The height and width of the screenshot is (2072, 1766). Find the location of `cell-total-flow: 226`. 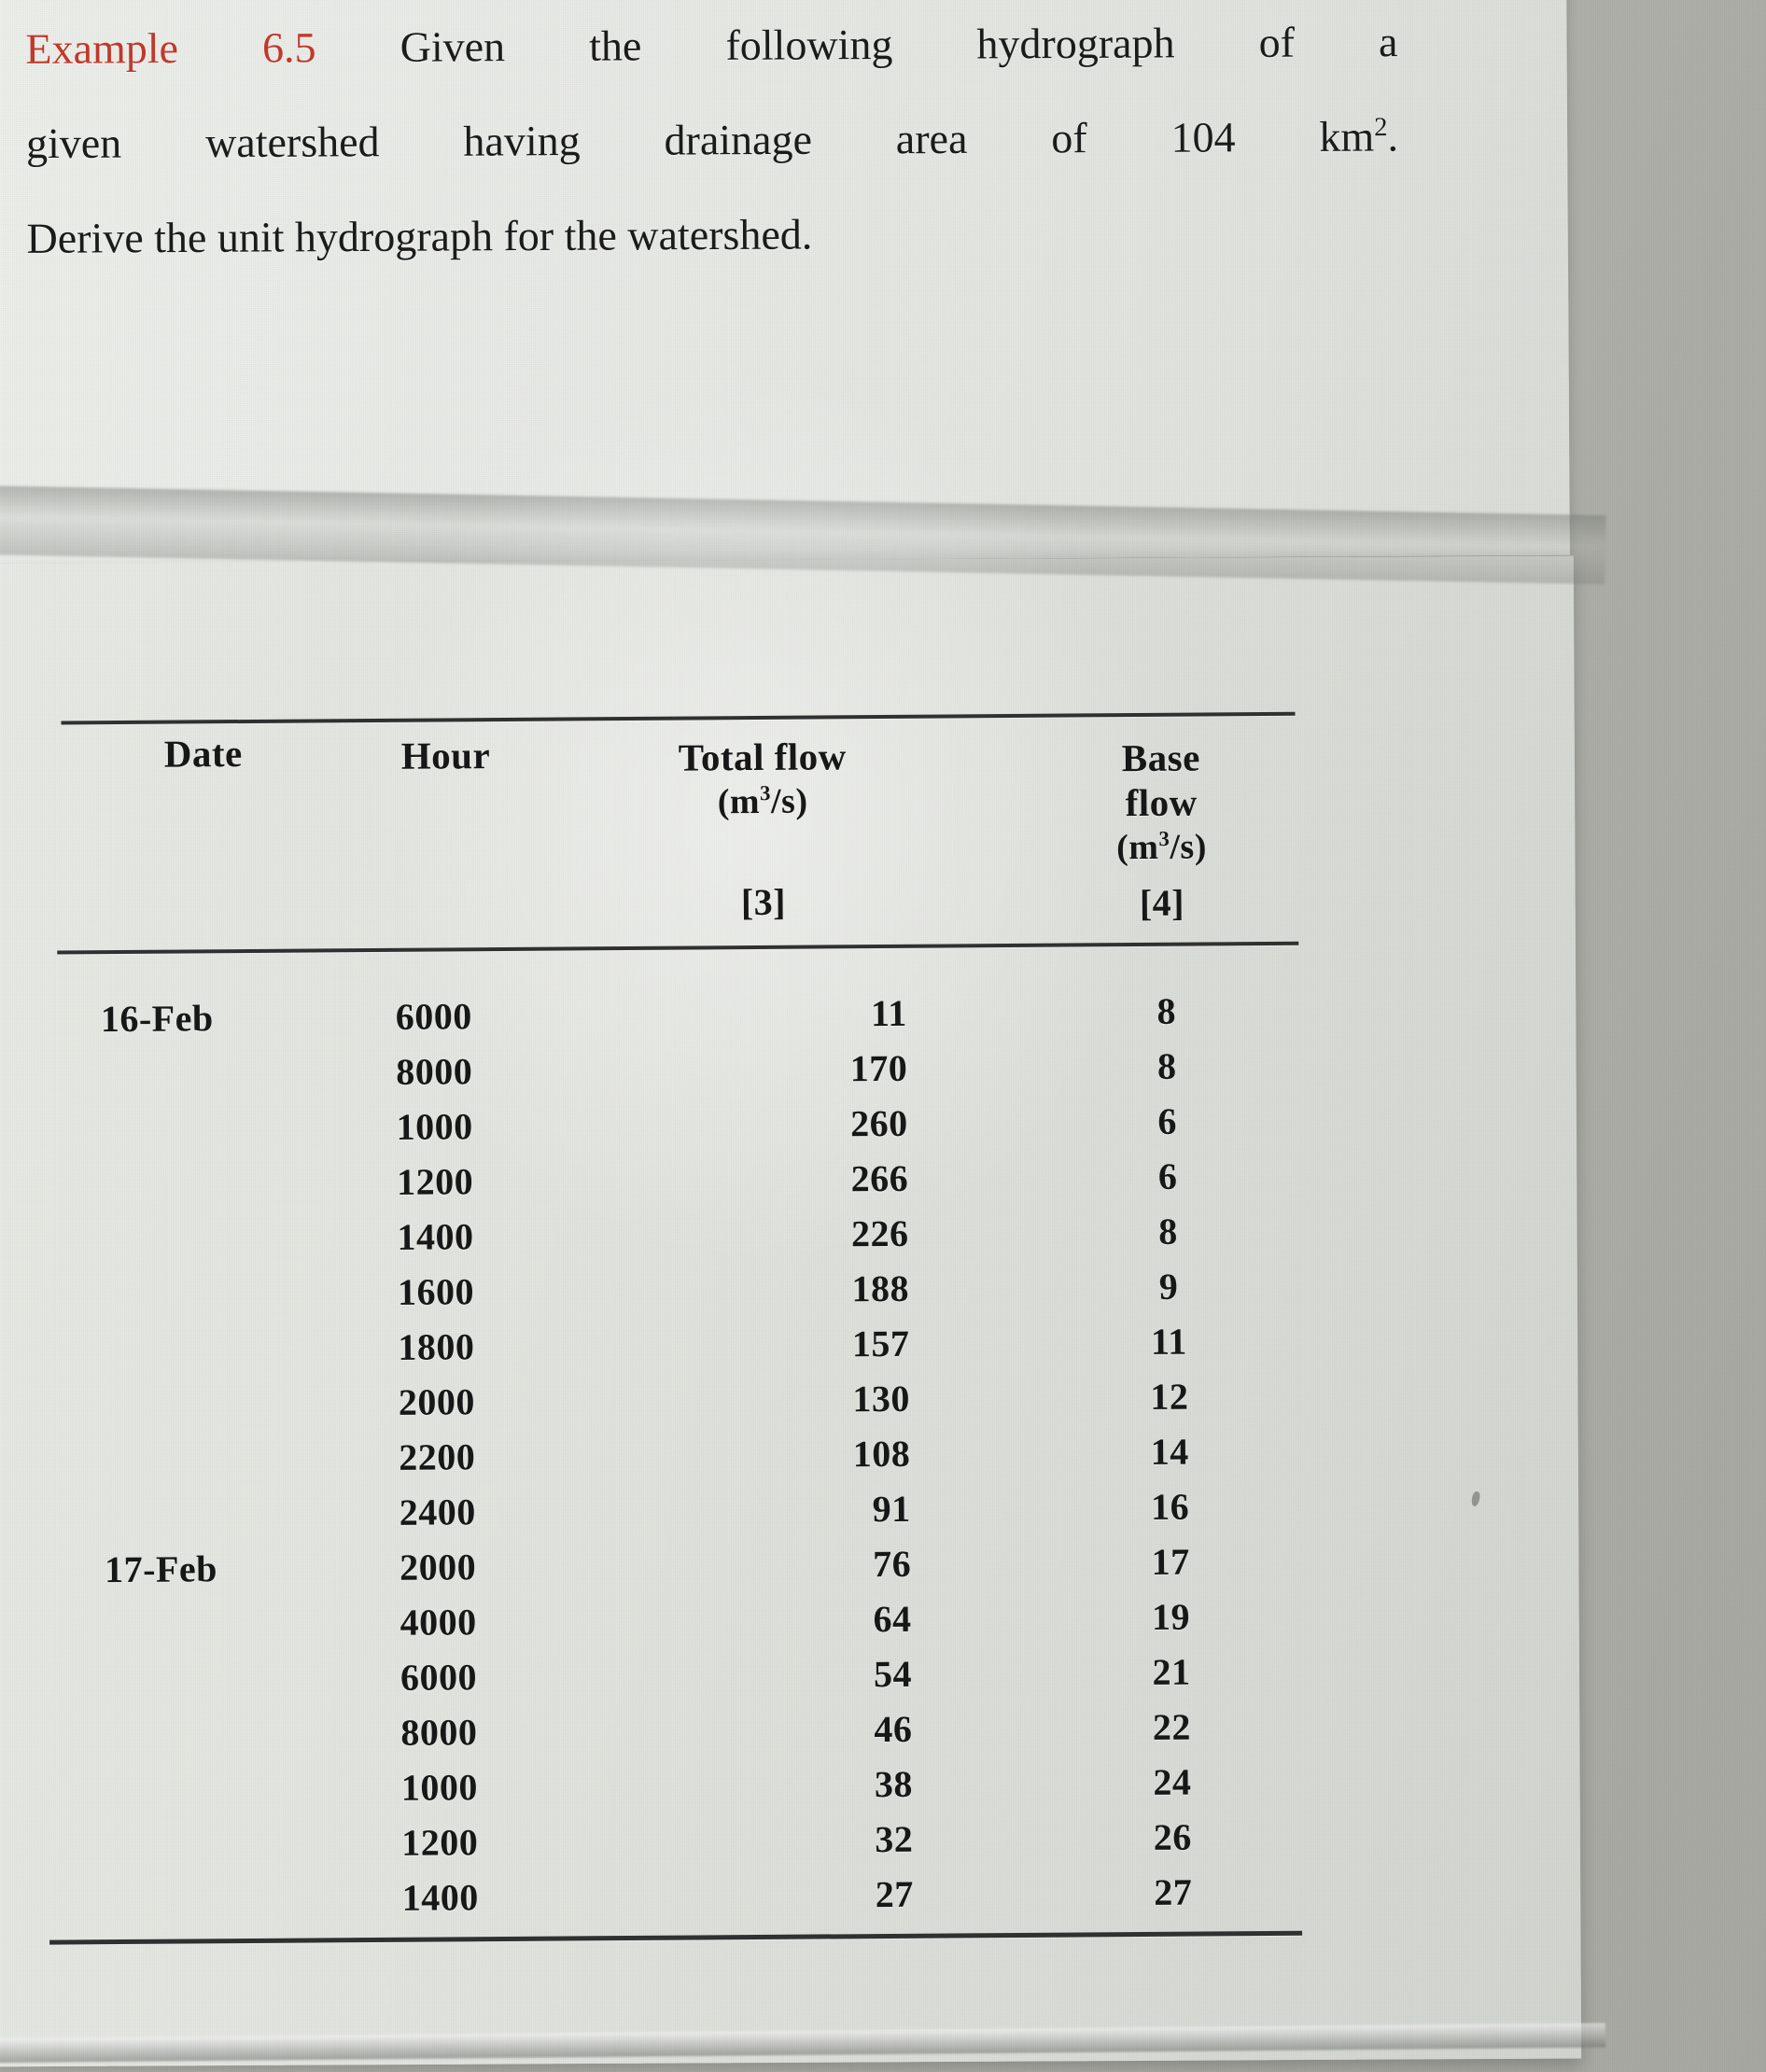

cell-total-flow: 226 is located at coordinates (879, 1233).